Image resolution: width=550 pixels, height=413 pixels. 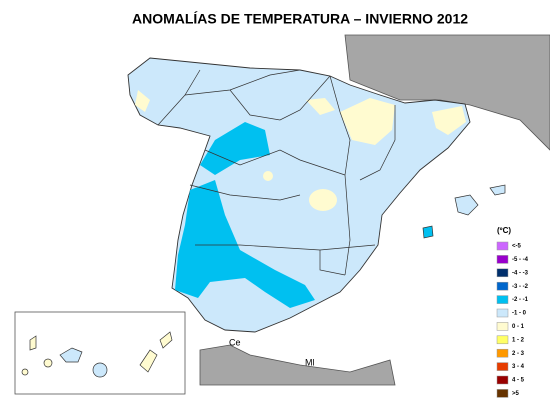 I want to click on inset, so click(x=100, y=353).